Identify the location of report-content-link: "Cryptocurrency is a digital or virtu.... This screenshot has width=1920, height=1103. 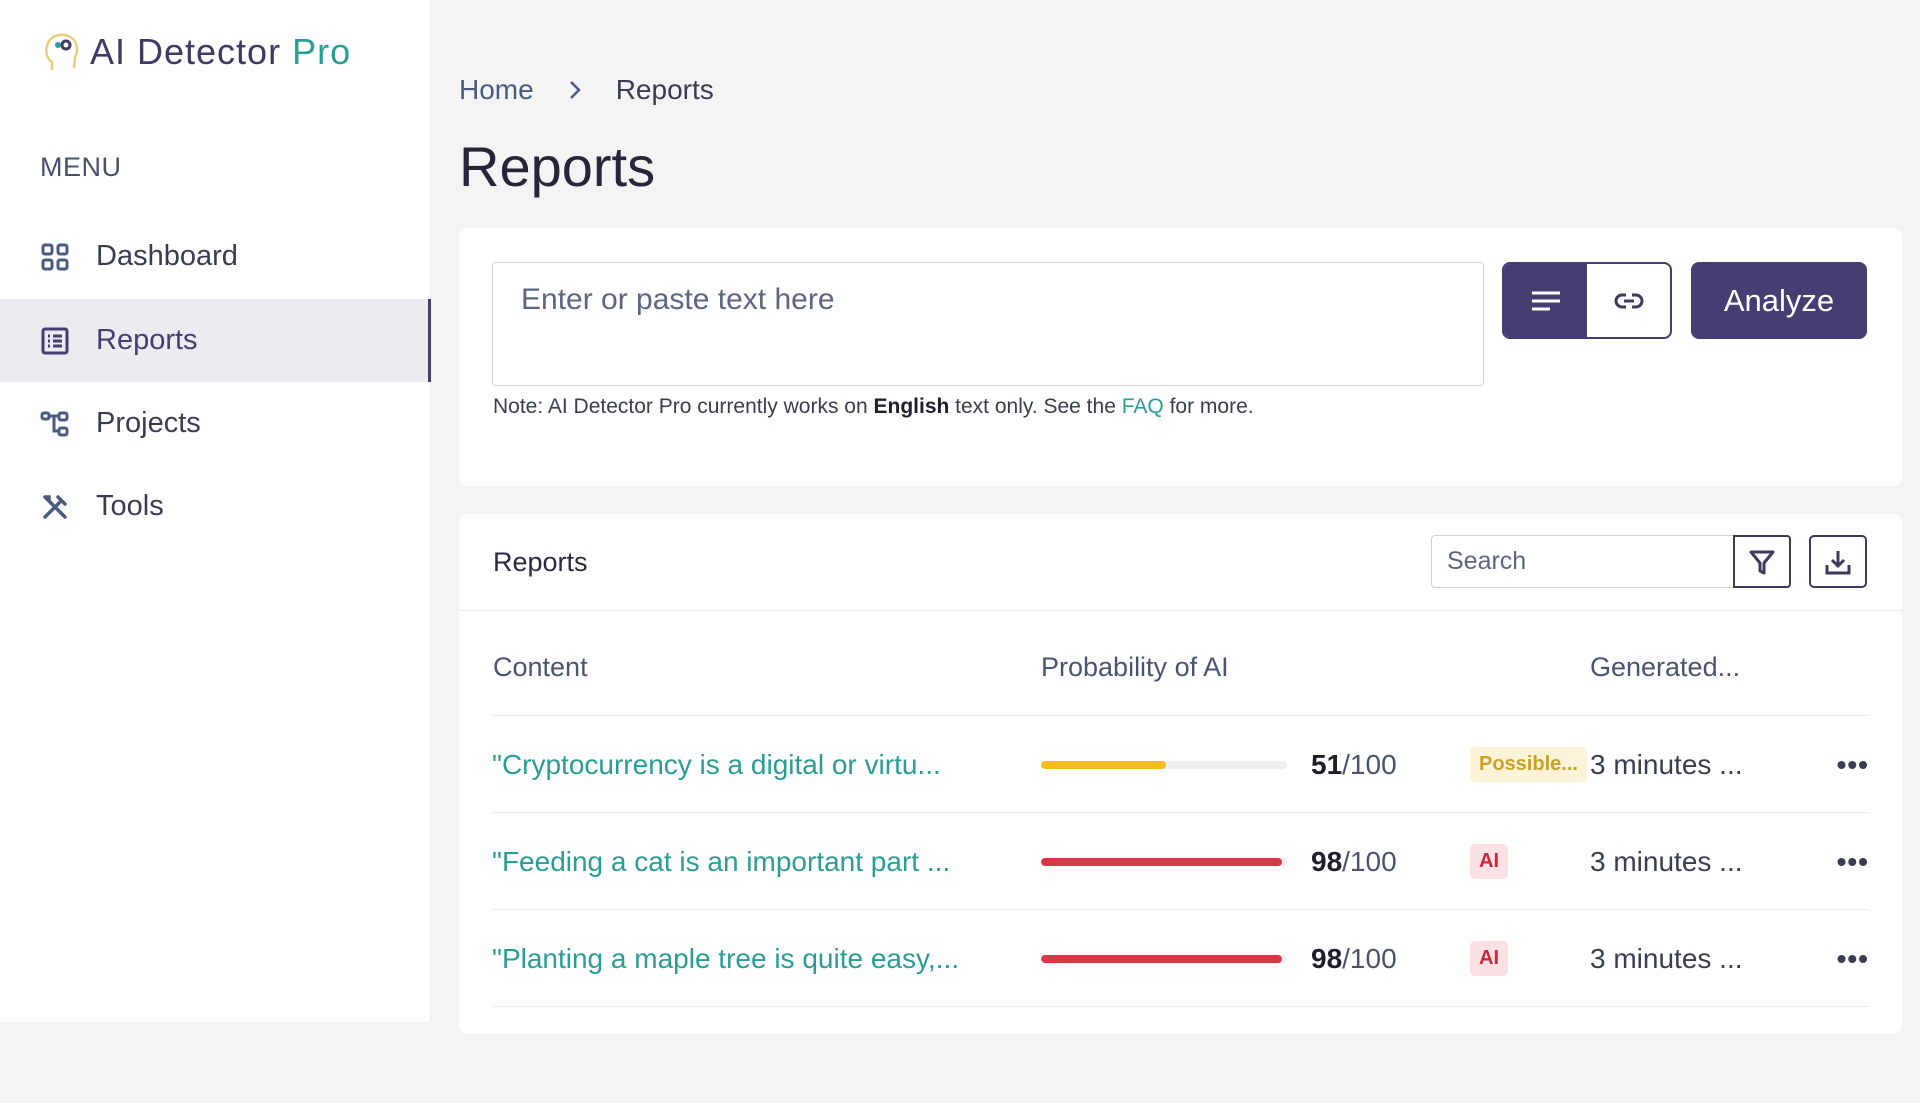
(716, 764).